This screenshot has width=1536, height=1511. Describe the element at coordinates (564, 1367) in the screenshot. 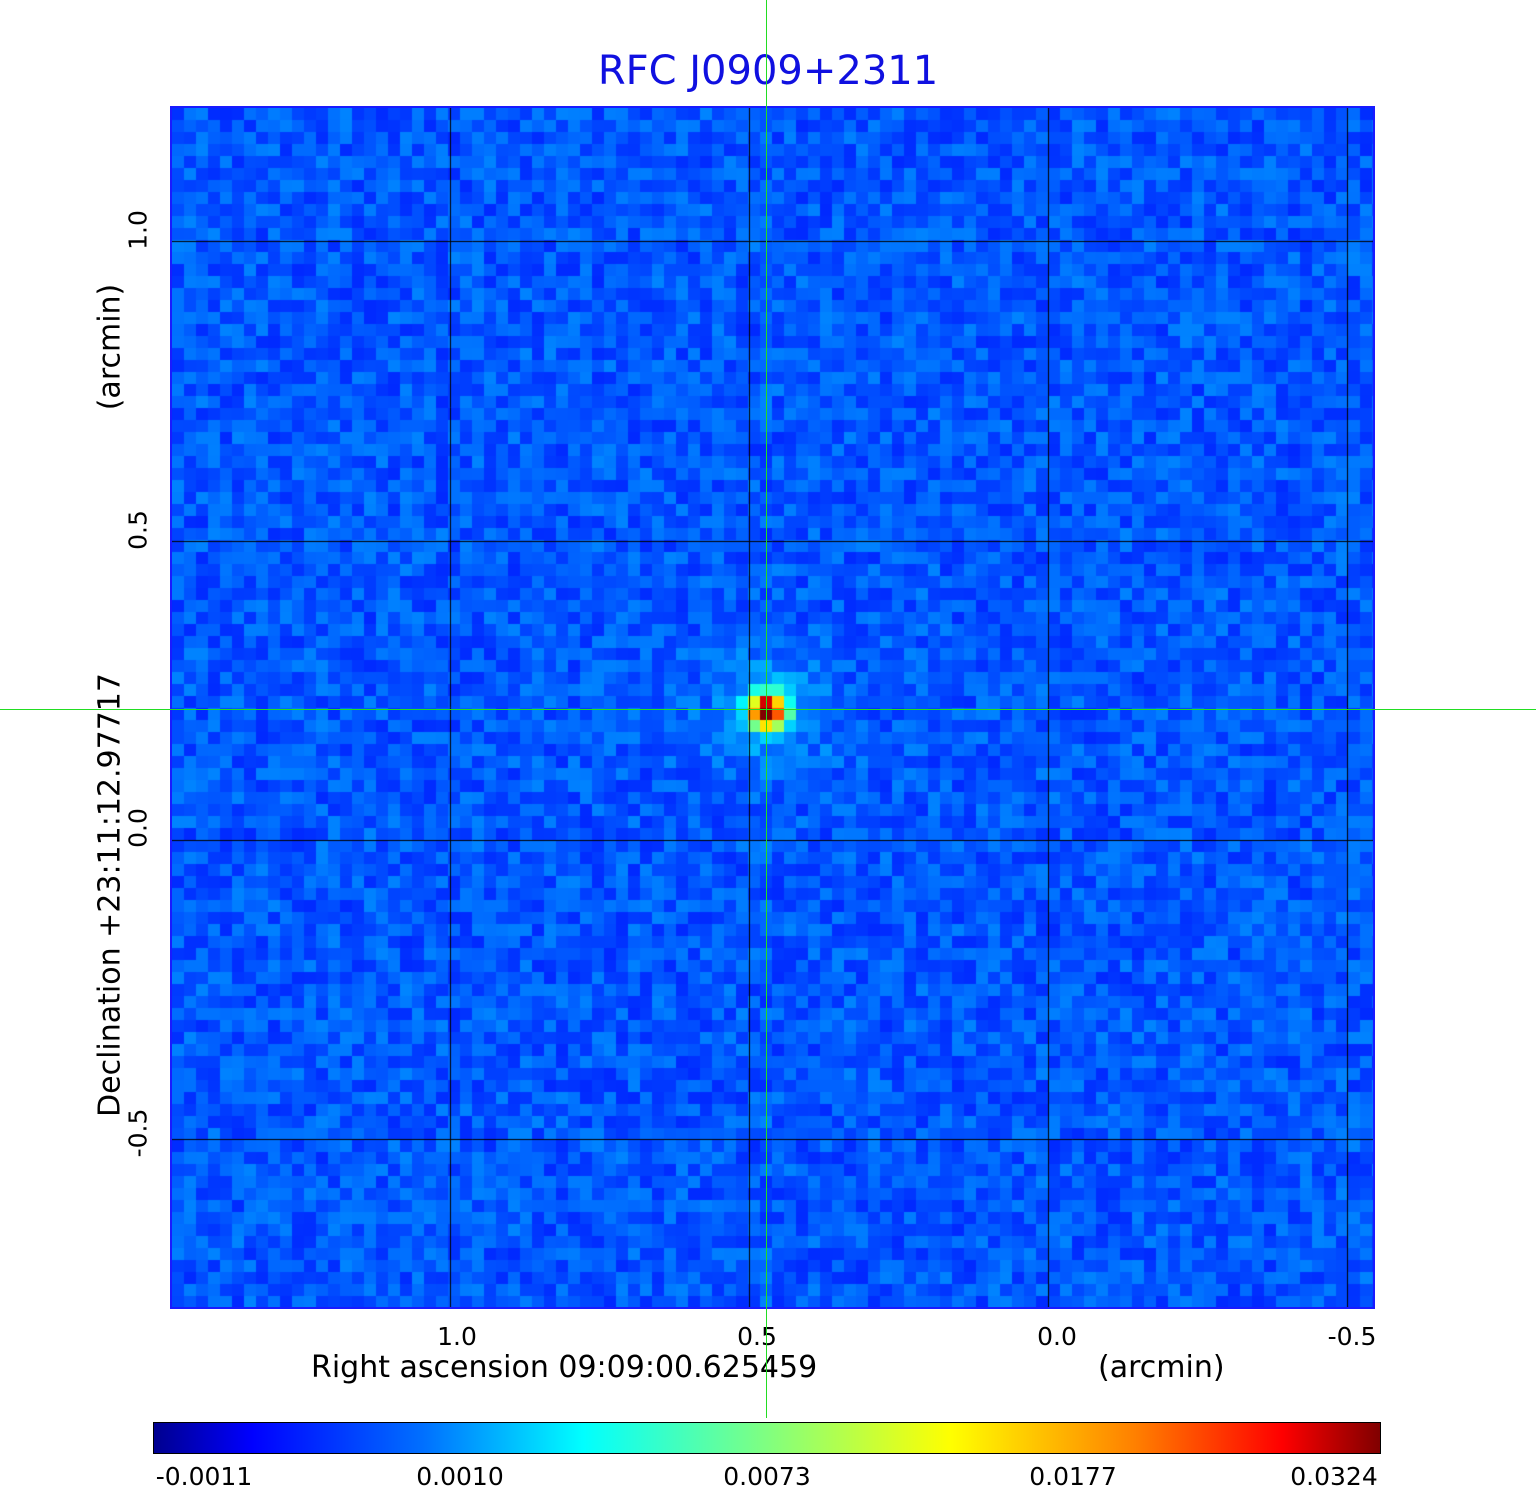

I see `x-axis-label: Right ascension 09:09:00.625459` at that location.